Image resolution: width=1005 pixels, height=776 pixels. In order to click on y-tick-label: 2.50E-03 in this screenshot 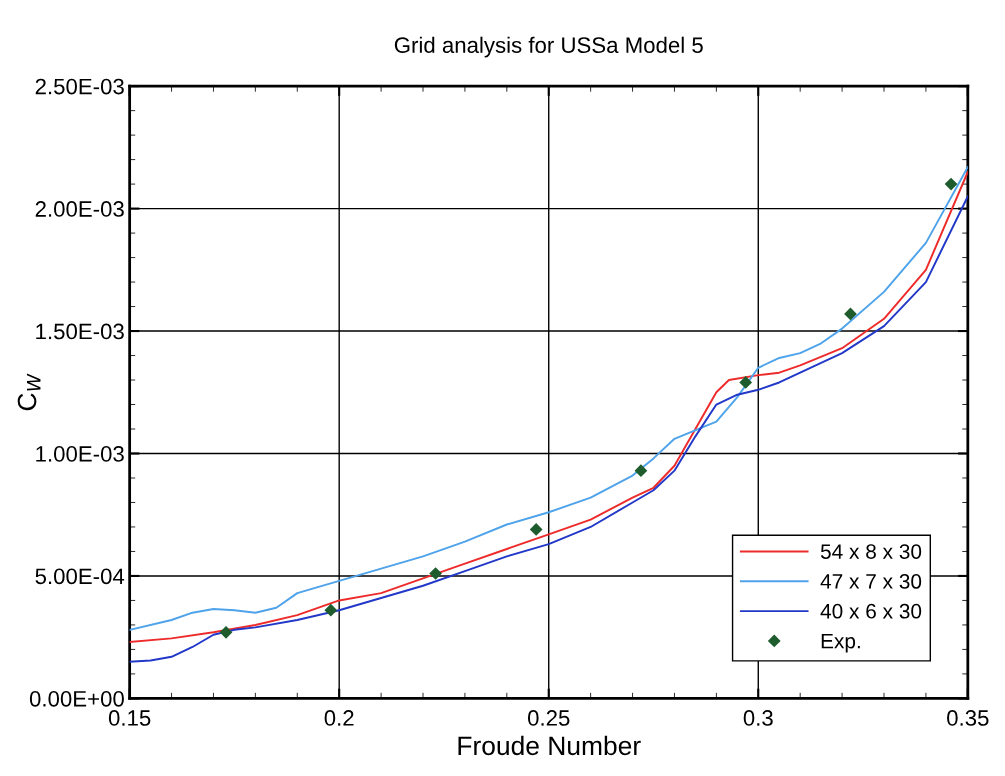, I will do `click(79, 86)`.